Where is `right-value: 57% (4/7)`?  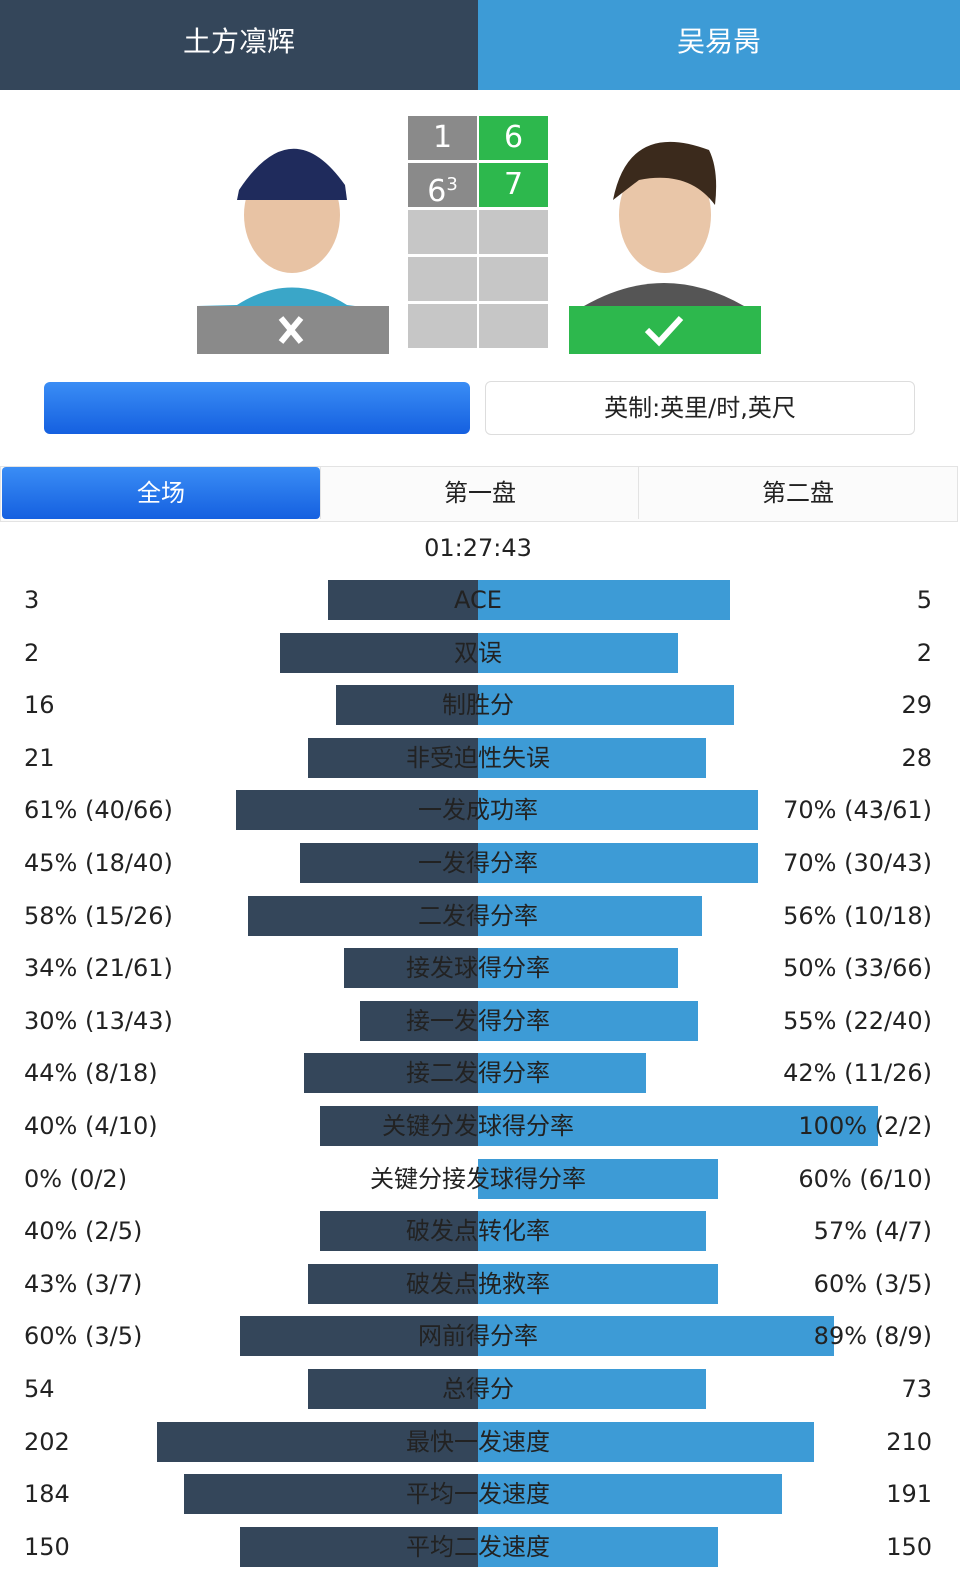
right-value: 57% (4/7) is located at coordinates (872, 1231).